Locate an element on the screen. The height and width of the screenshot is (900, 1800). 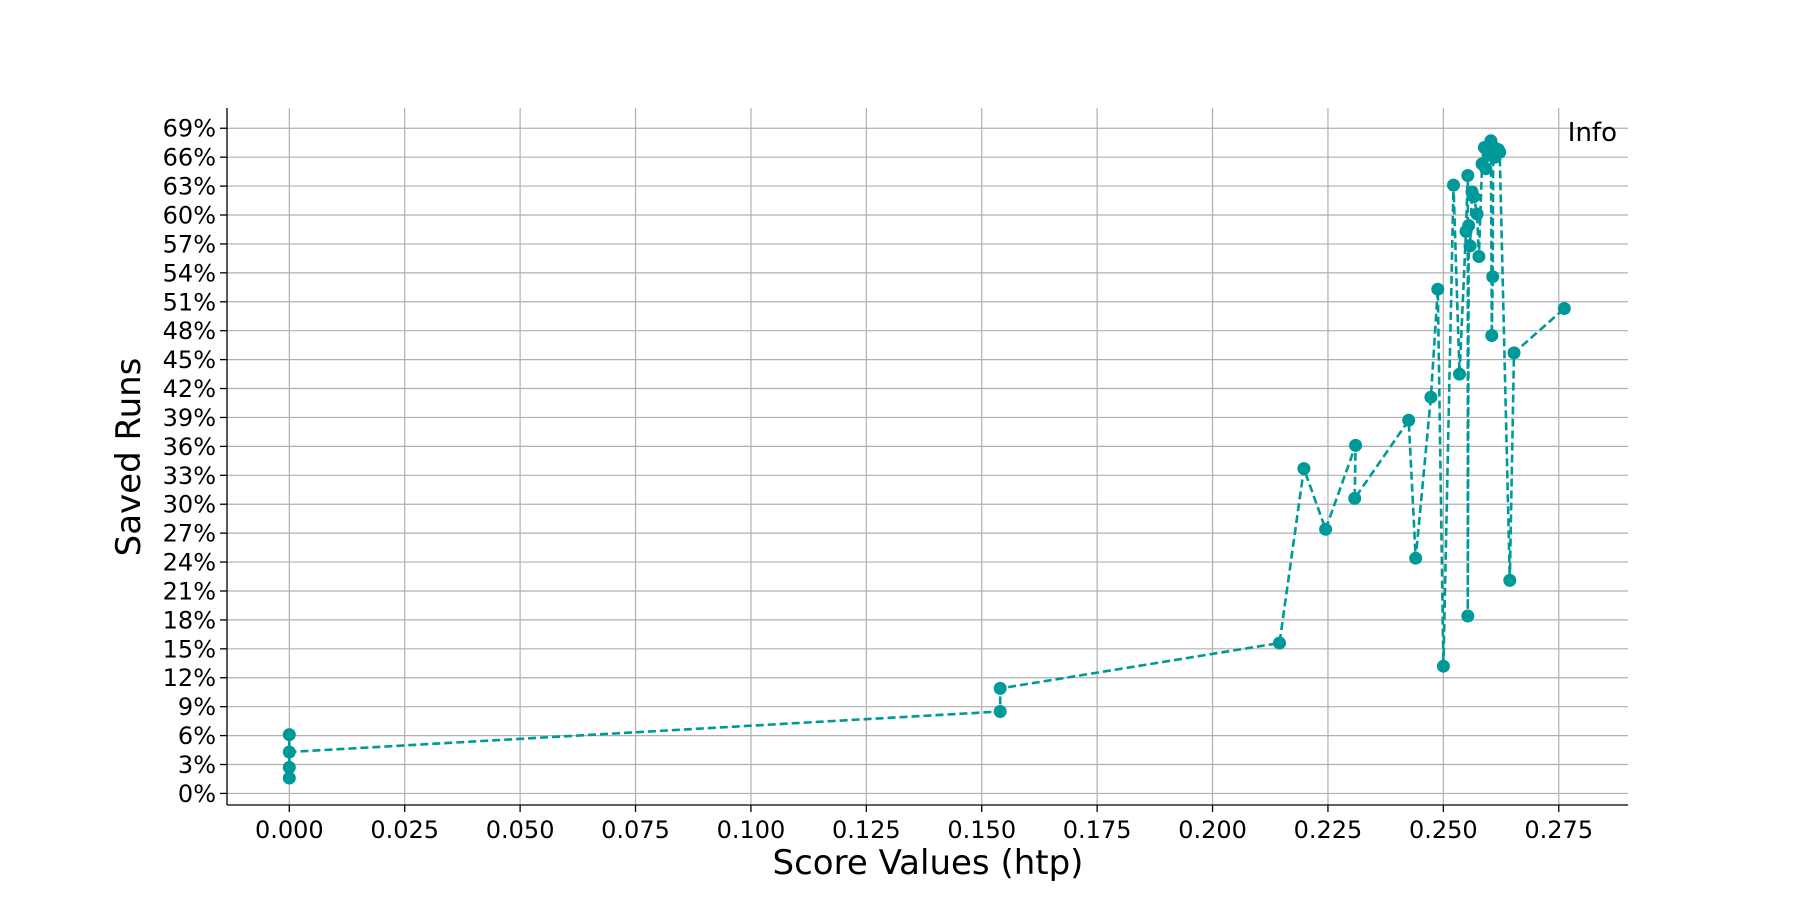
x-tick-label: 0.025 is located at coordinates (404, 830).